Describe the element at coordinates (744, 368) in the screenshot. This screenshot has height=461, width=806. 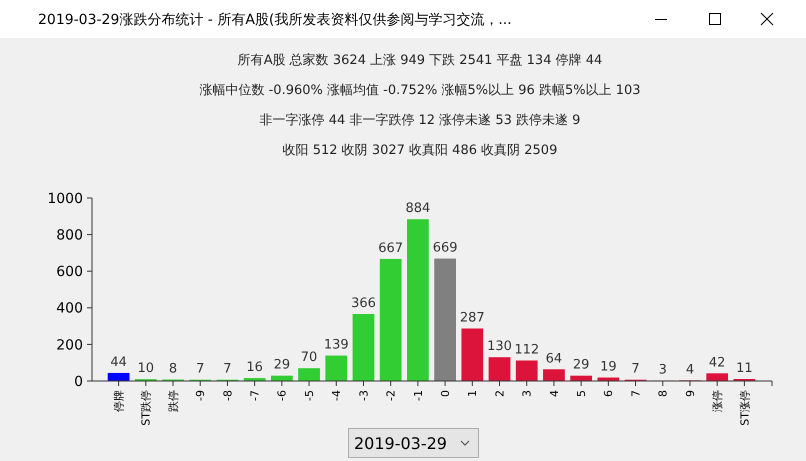
I see `data-label: 11` at that location.